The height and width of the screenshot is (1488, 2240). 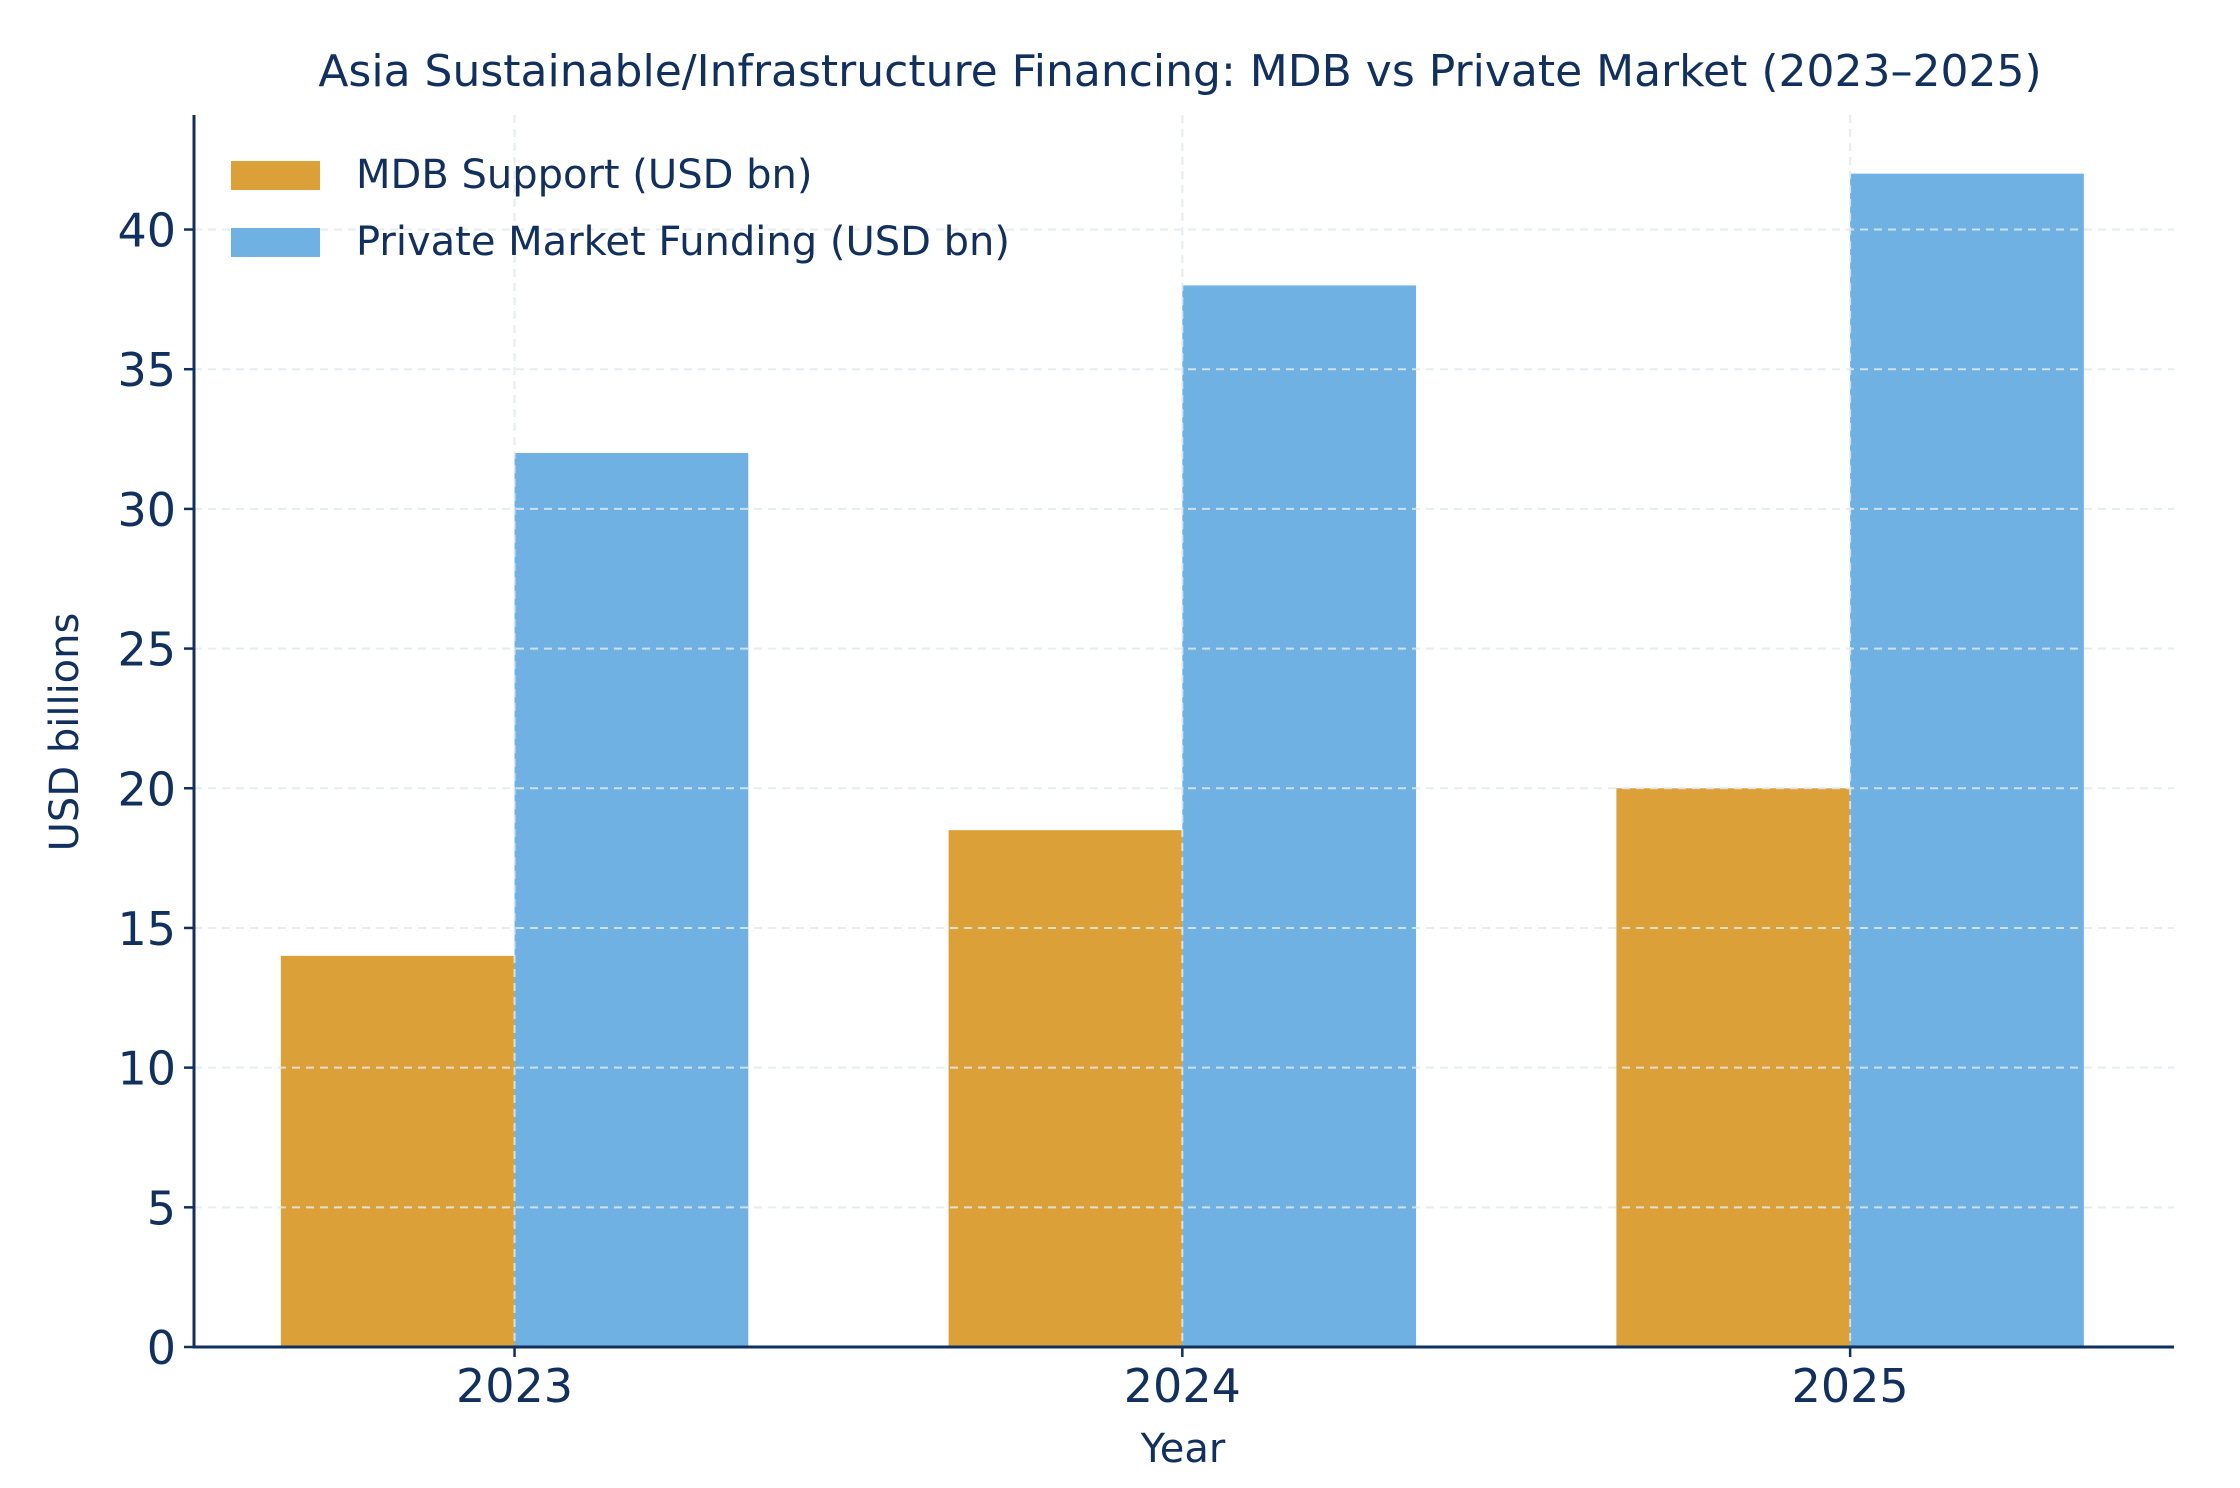 I want to click on legend-swatch-private, so click(x=275, y=242).